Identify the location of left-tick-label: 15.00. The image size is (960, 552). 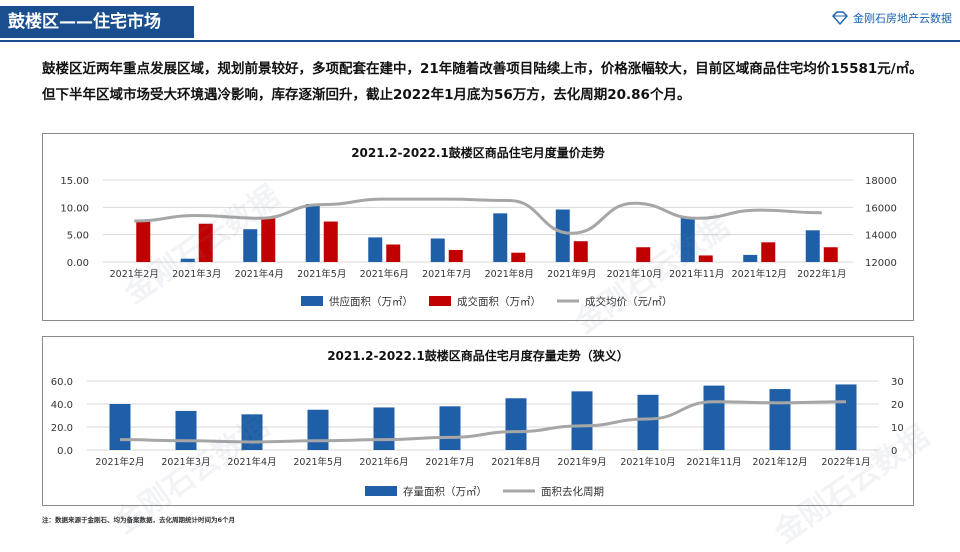
(74, 181).